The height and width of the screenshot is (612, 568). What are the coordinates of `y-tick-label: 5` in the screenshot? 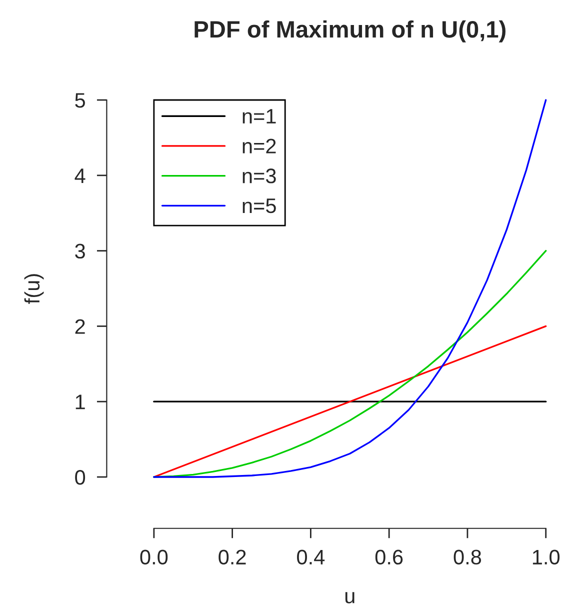 It's located at (80, 100).